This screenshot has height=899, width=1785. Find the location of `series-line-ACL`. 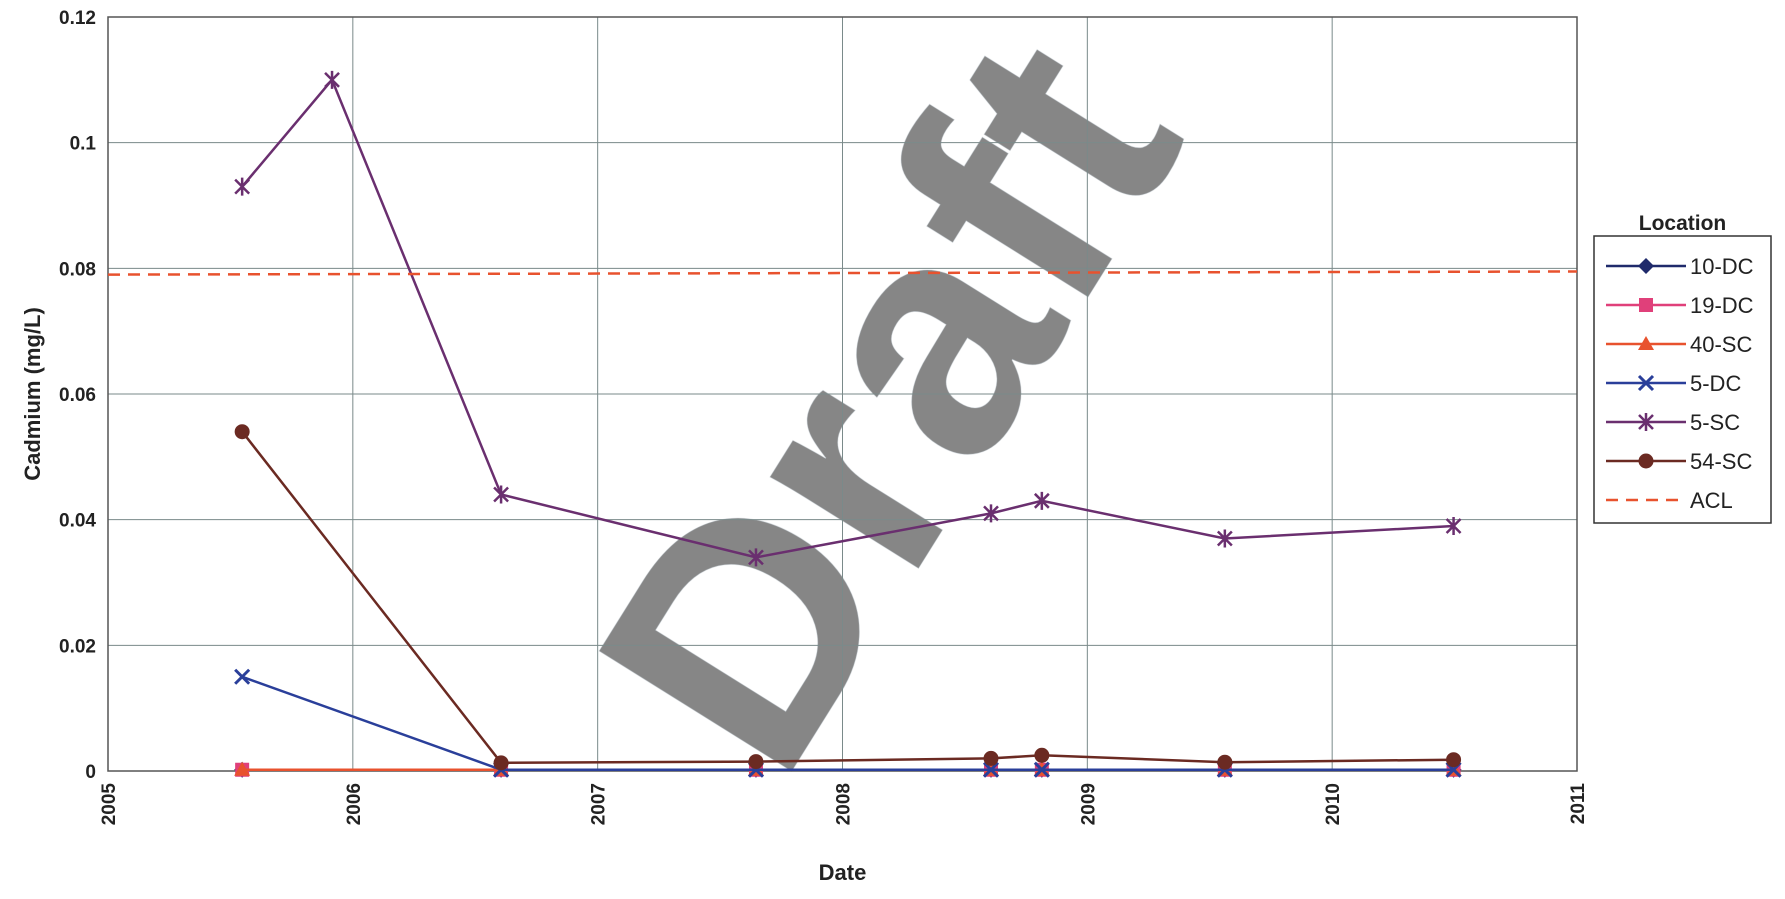

series-line-ACL is located at coordinates (842, 273).